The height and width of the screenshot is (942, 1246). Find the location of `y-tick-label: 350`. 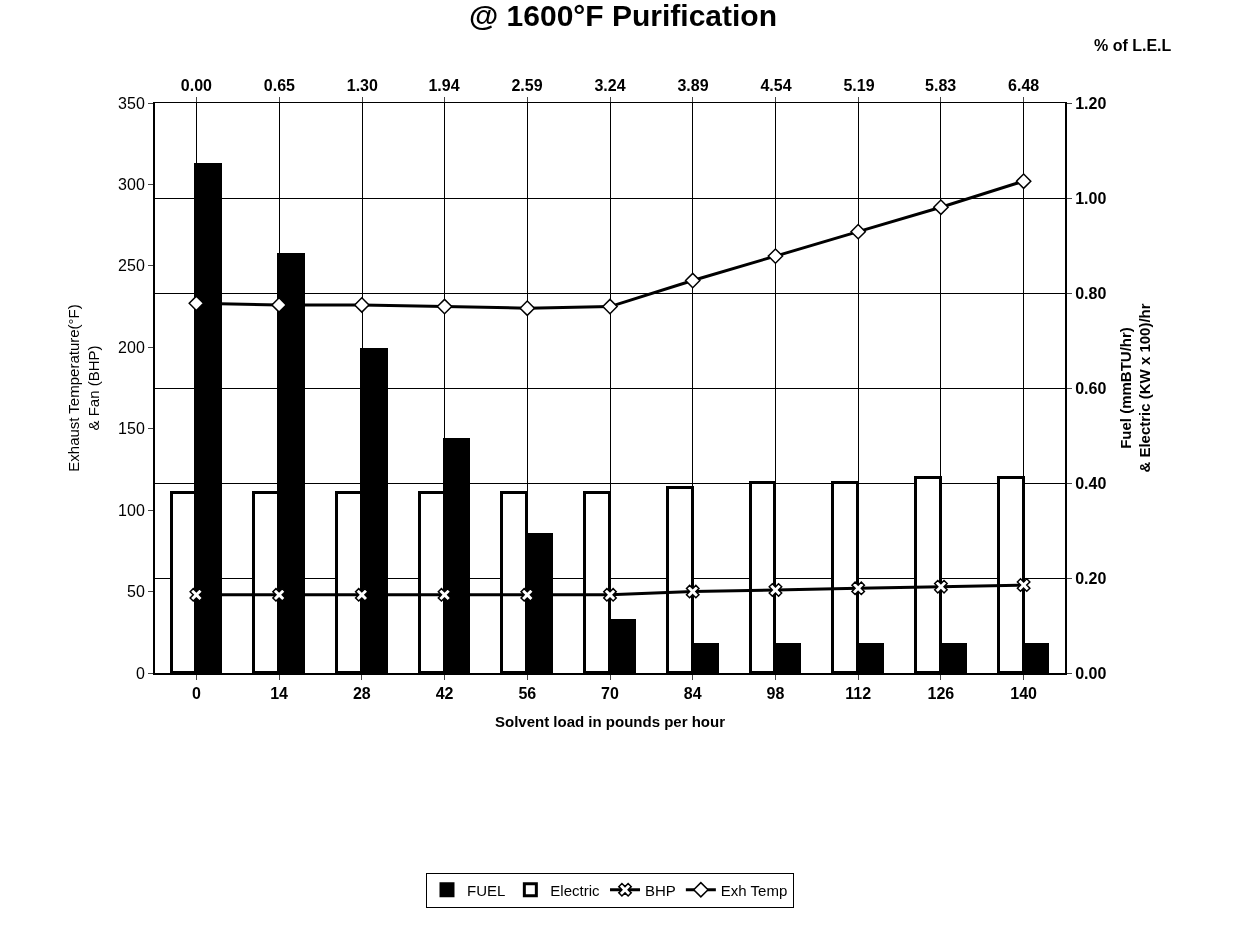

y-tick-label: 350 is located at coordinates (131, 103).